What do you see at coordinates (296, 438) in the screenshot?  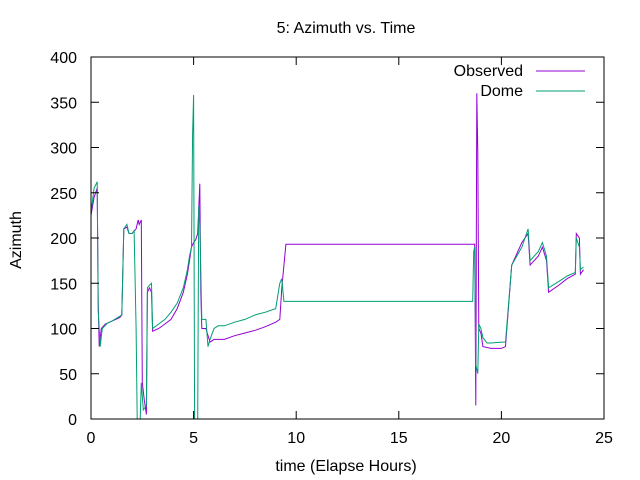 I see `x-tick-label: 10` at bounding box center [296, 438].